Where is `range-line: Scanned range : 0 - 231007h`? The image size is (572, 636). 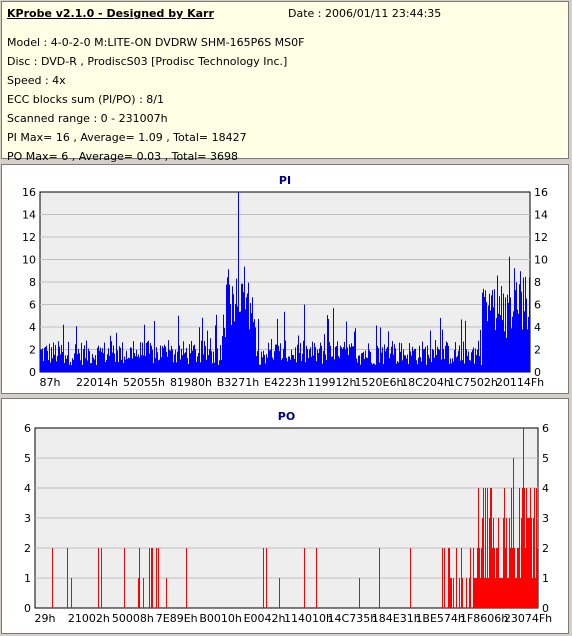
range-line: Scanned range : 0 - 231007h is located at coordinates (87, 118).